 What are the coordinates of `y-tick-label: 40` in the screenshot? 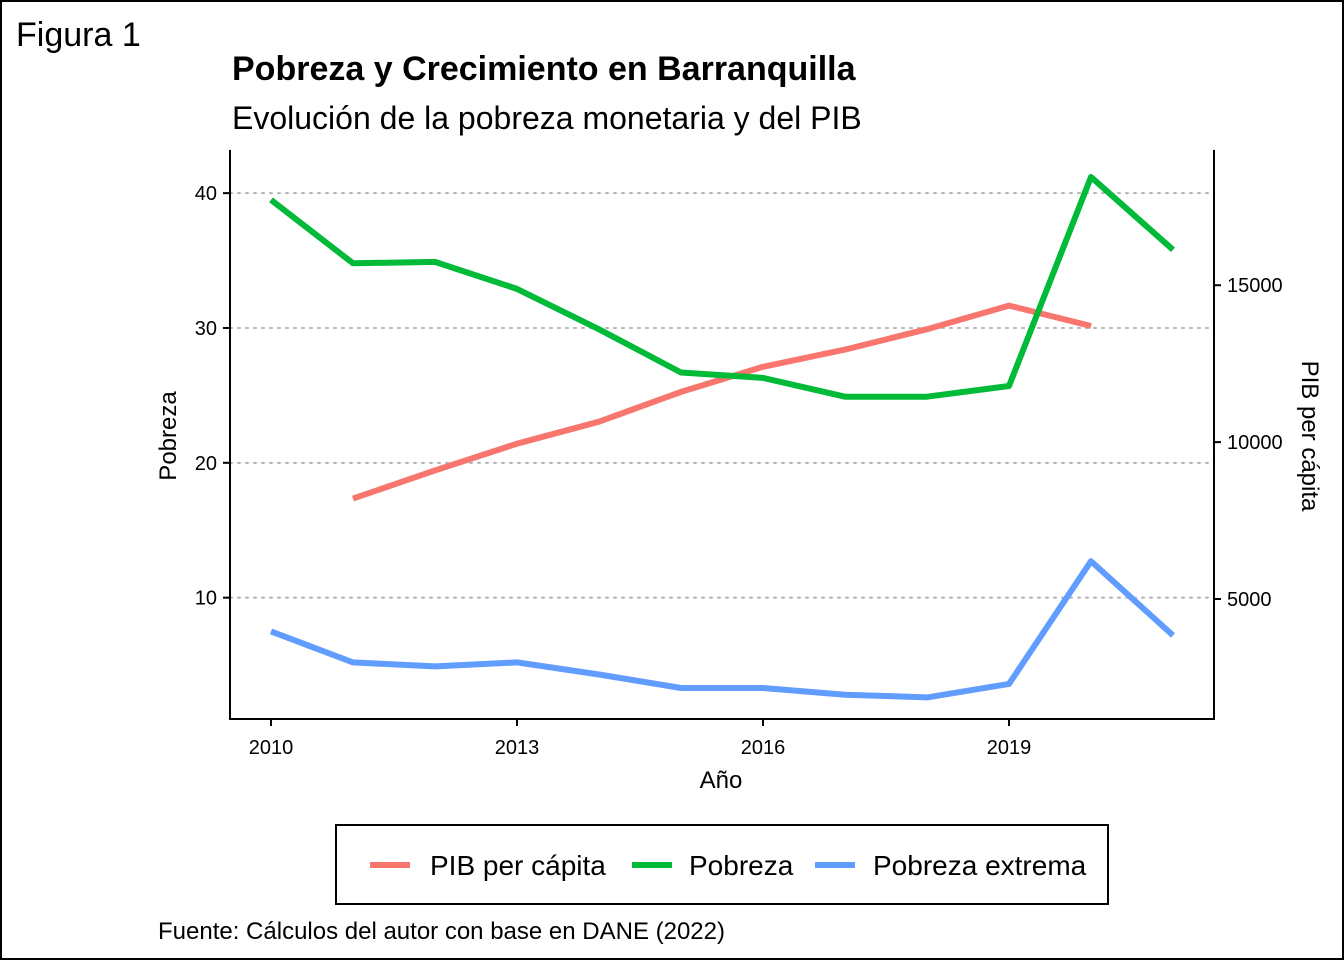 It's located at (206, 194).